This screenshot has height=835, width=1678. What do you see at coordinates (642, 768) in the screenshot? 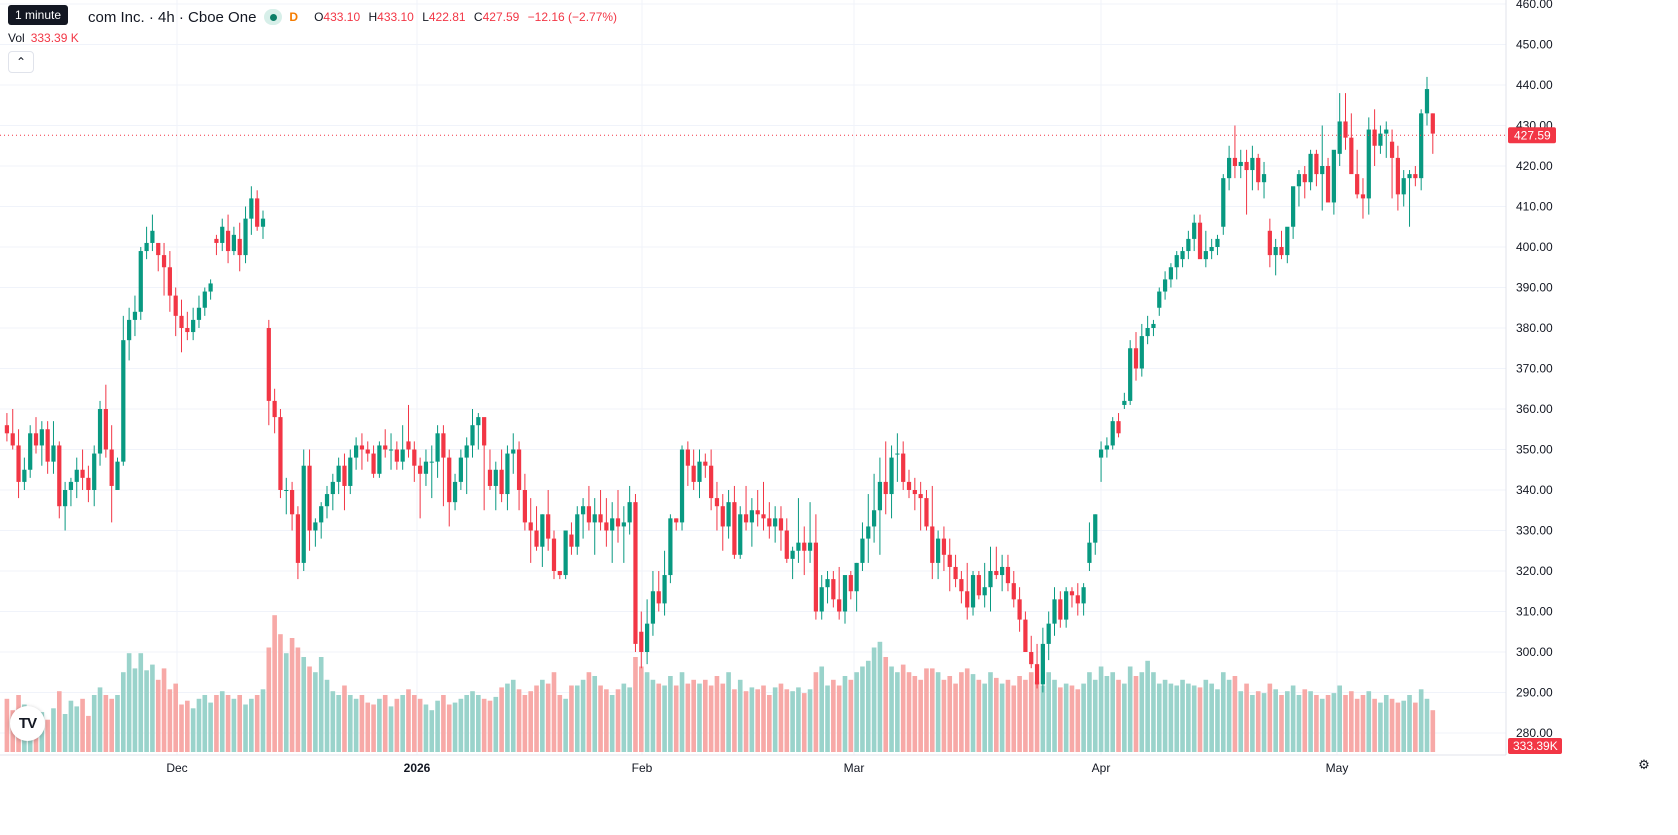
I see `time-tick-label: Feb` at bounding box center [642, 768].